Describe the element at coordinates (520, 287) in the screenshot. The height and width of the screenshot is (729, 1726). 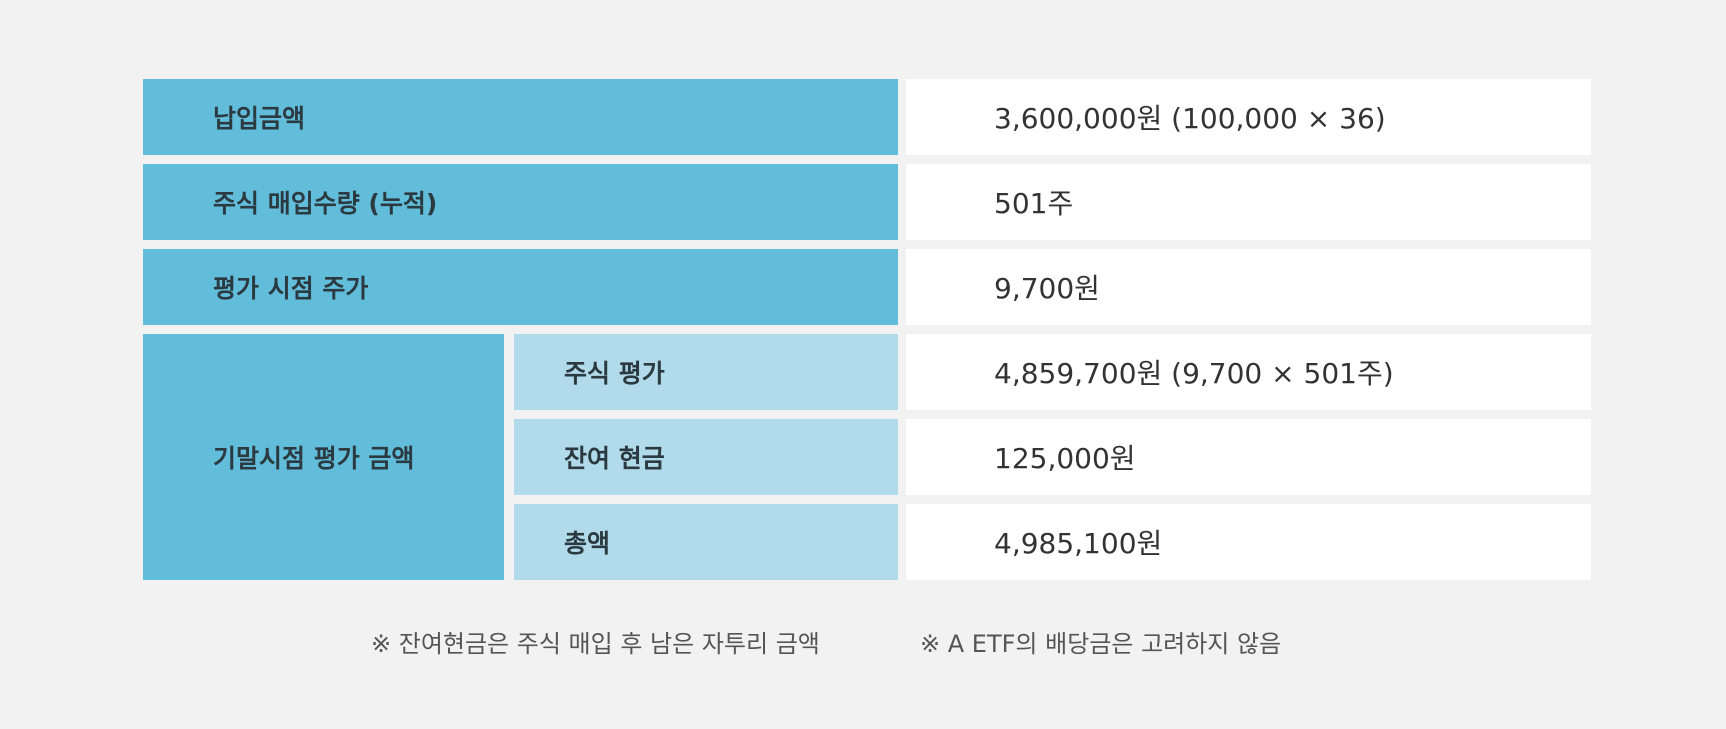
I see `row-label-price: 평가 시점 주가` at that location.